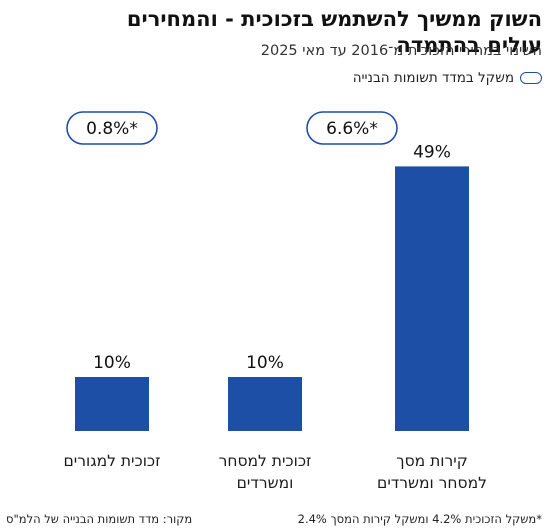  Describe the element at coordinates (265, 363) in the screenshot. I see `bar-value-label-2: 10%` at that location.